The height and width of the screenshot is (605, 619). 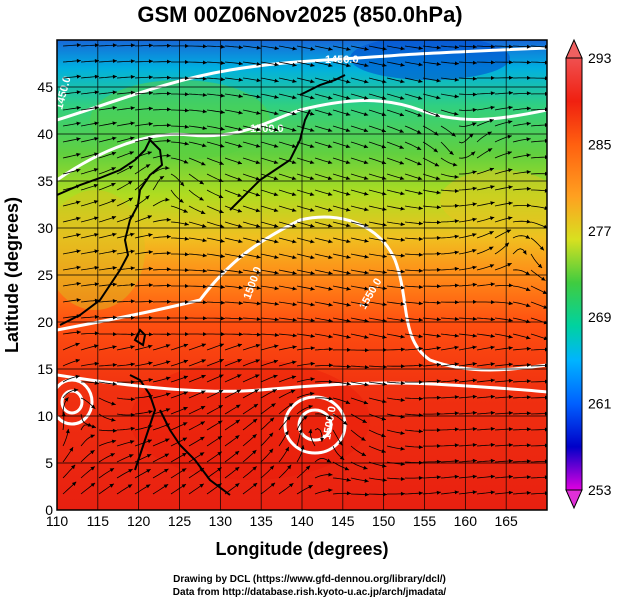 I want to click on x-tick-labels: 110 115 120 125 130 135 140 145 150 155 160 165, so click(x=282, y=521).